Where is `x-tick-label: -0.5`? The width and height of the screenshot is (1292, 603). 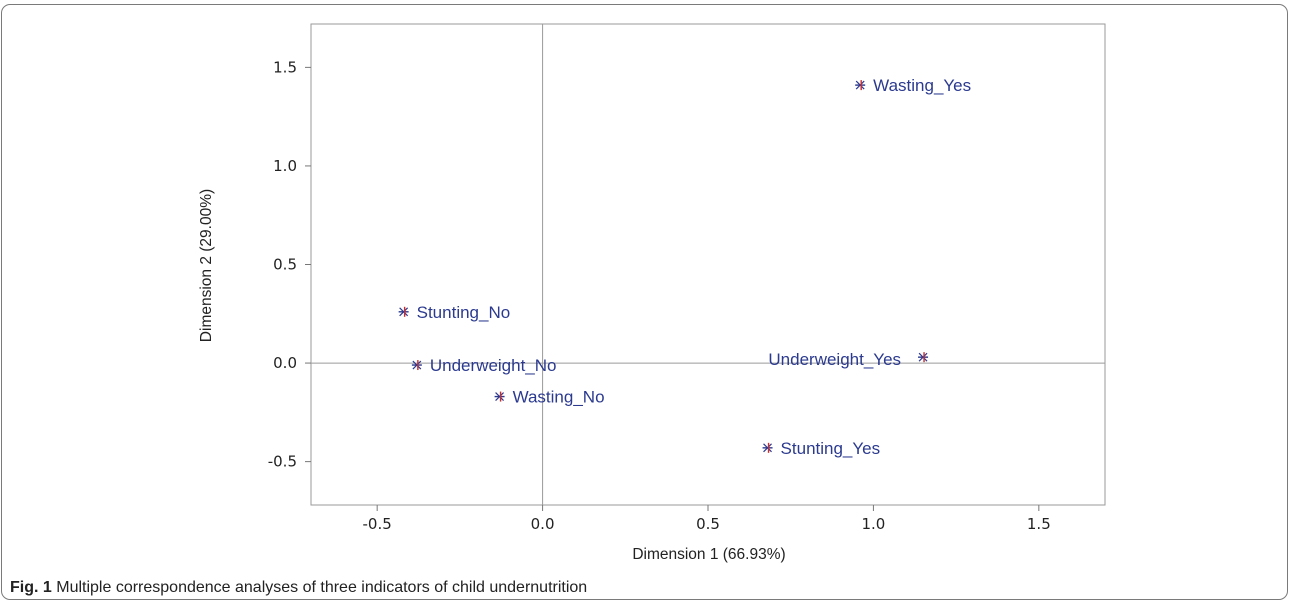
x-tick-label: -0.5 is located at coordinates (377, 524).